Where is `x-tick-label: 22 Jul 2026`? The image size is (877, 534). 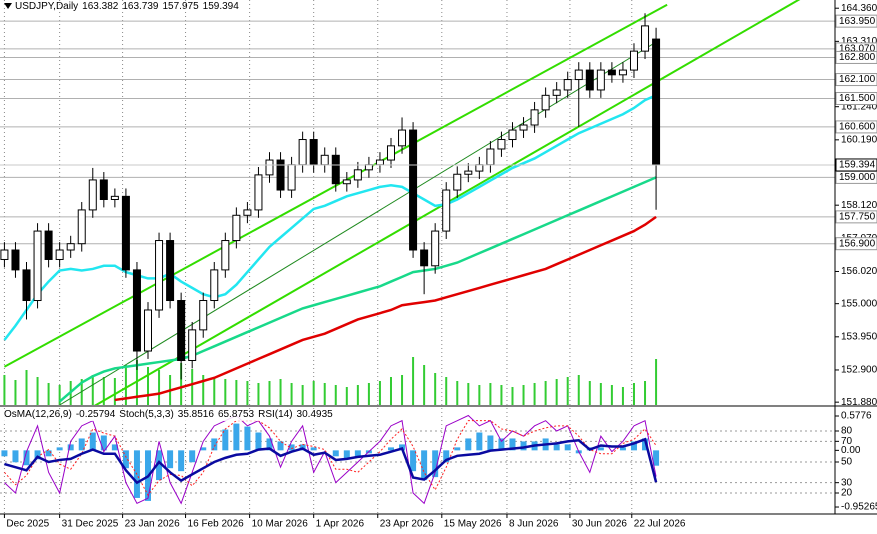
x-tick-label: 22 Jul 2026 is located at coordinates (660, 524).